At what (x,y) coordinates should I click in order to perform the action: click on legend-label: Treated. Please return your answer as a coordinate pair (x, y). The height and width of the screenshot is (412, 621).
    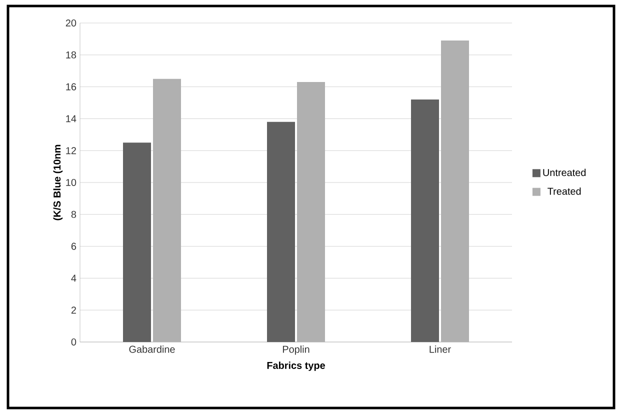
    Looking at the image, I should click on (564, 191).